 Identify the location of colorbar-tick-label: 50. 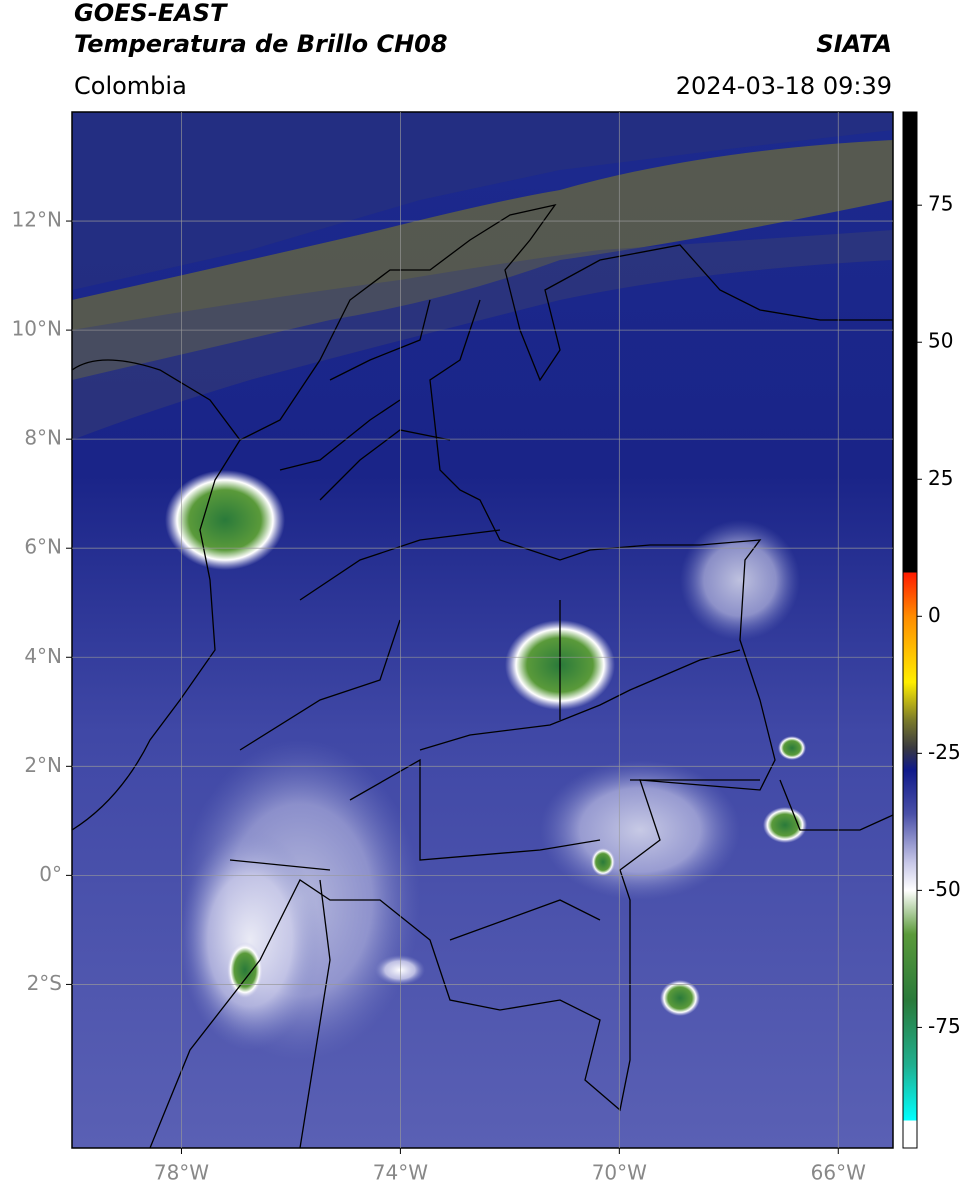
(940, 341).